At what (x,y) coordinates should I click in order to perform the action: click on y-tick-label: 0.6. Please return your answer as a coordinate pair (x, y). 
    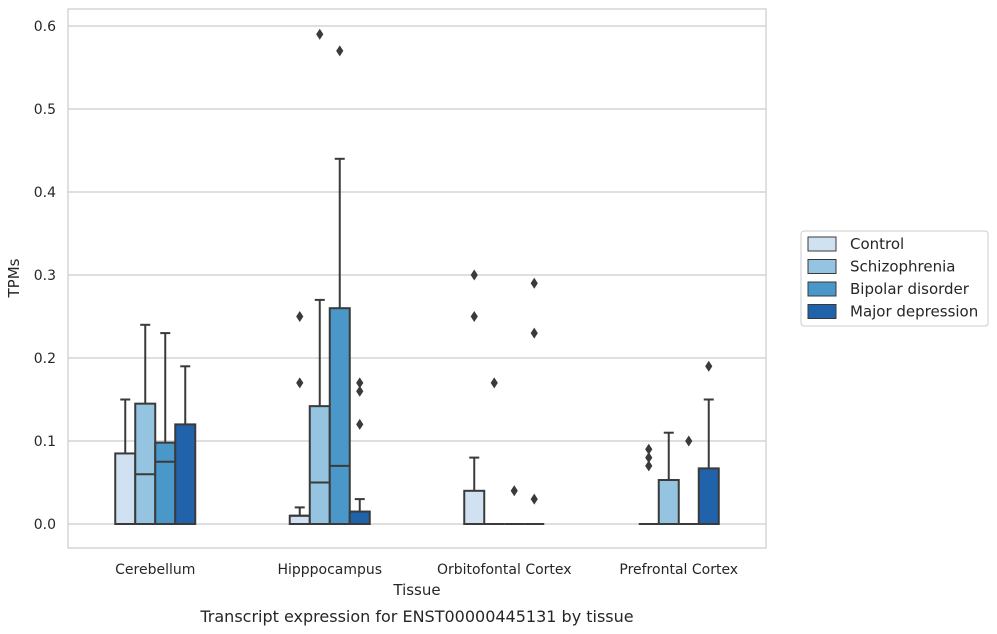
    Looking at the image, I should click on (45, 27).